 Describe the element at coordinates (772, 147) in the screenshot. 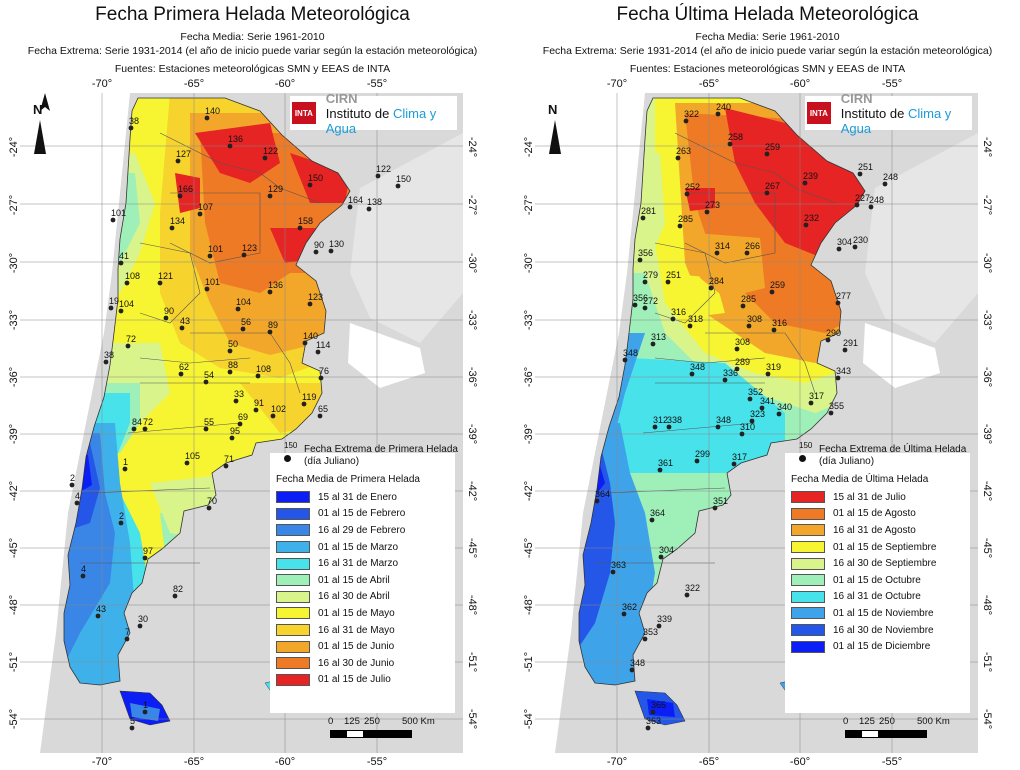

I see `station-value: 259` at that location.